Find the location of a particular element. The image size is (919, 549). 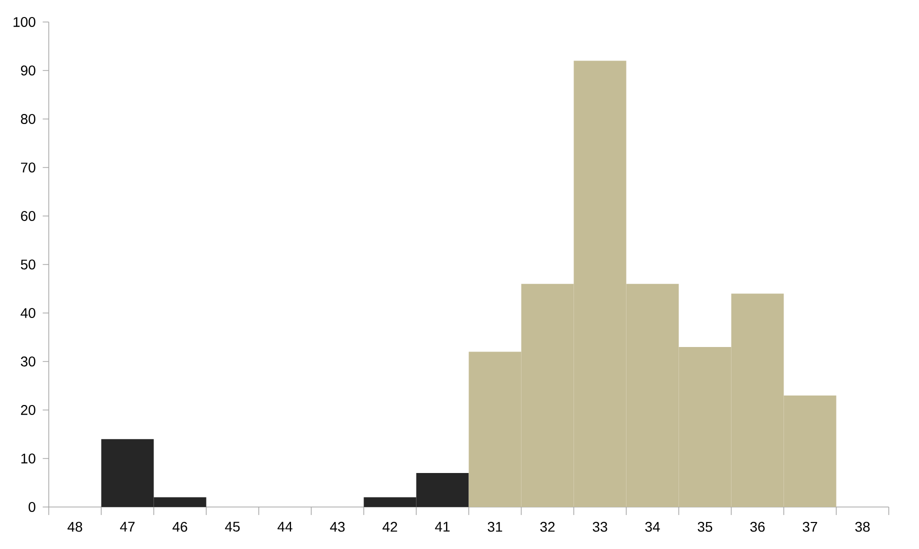

x-tick-label: 35 is located at coordinates (705, 527).